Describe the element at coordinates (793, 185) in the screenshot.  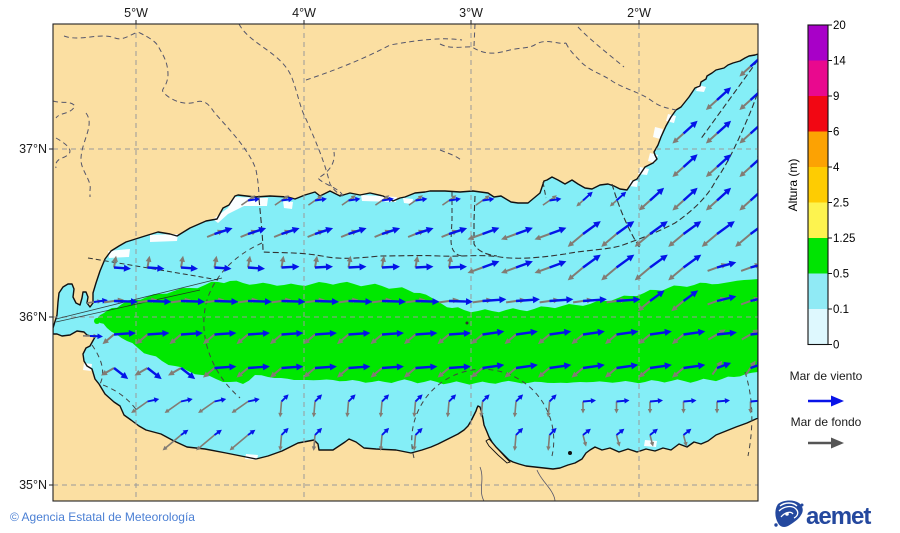
I see `svg-text: Altura (m)` at that location.